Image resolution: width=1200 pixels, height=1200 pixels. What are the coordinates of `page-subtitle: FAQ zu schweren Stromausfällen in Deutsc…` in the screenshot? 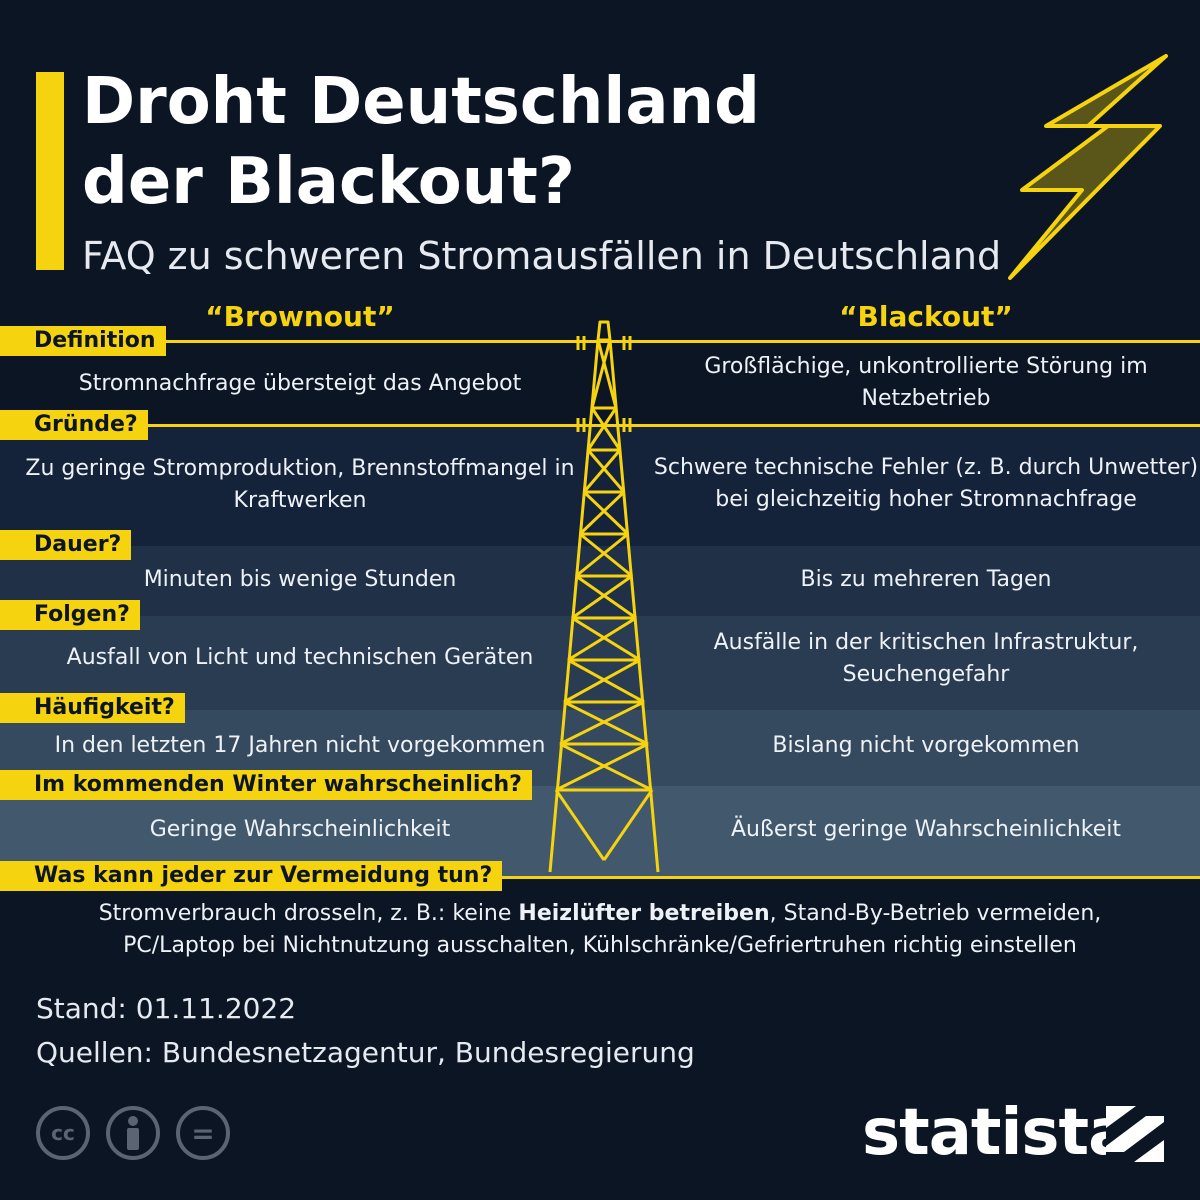 It's located at (542, 256).